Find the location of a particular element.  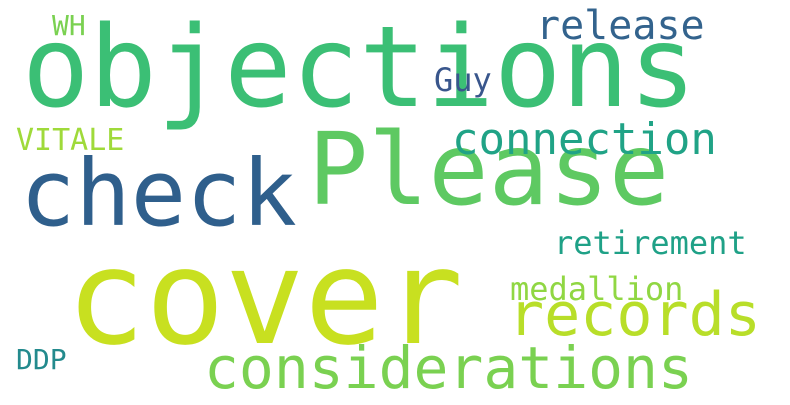

word-check: check is located at coordinates (158, 193).